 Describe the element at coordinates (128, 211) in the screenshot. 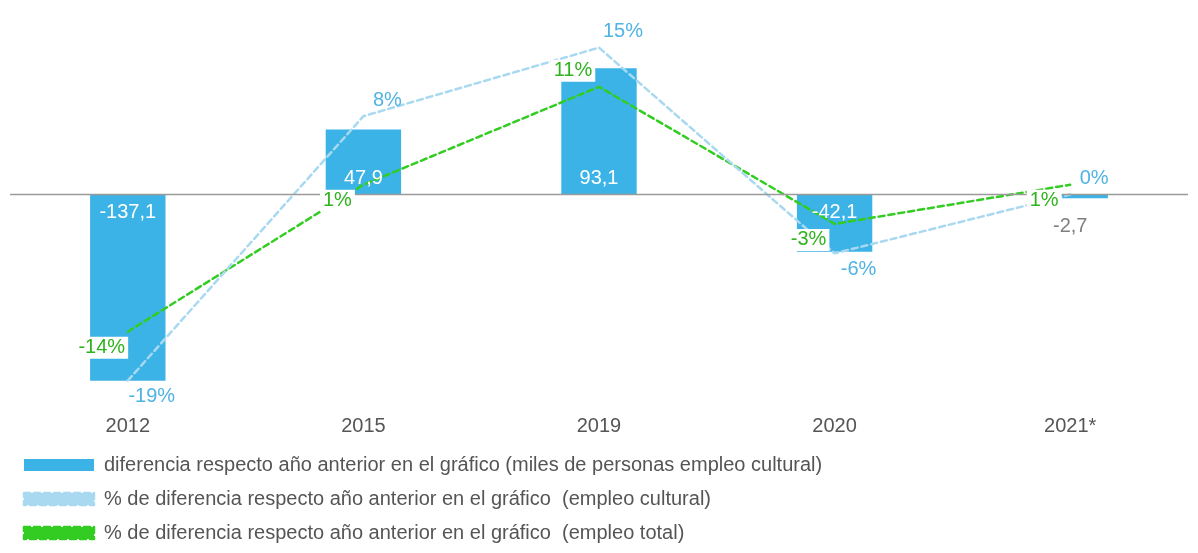

I see `data-label: -137,1` at that location.